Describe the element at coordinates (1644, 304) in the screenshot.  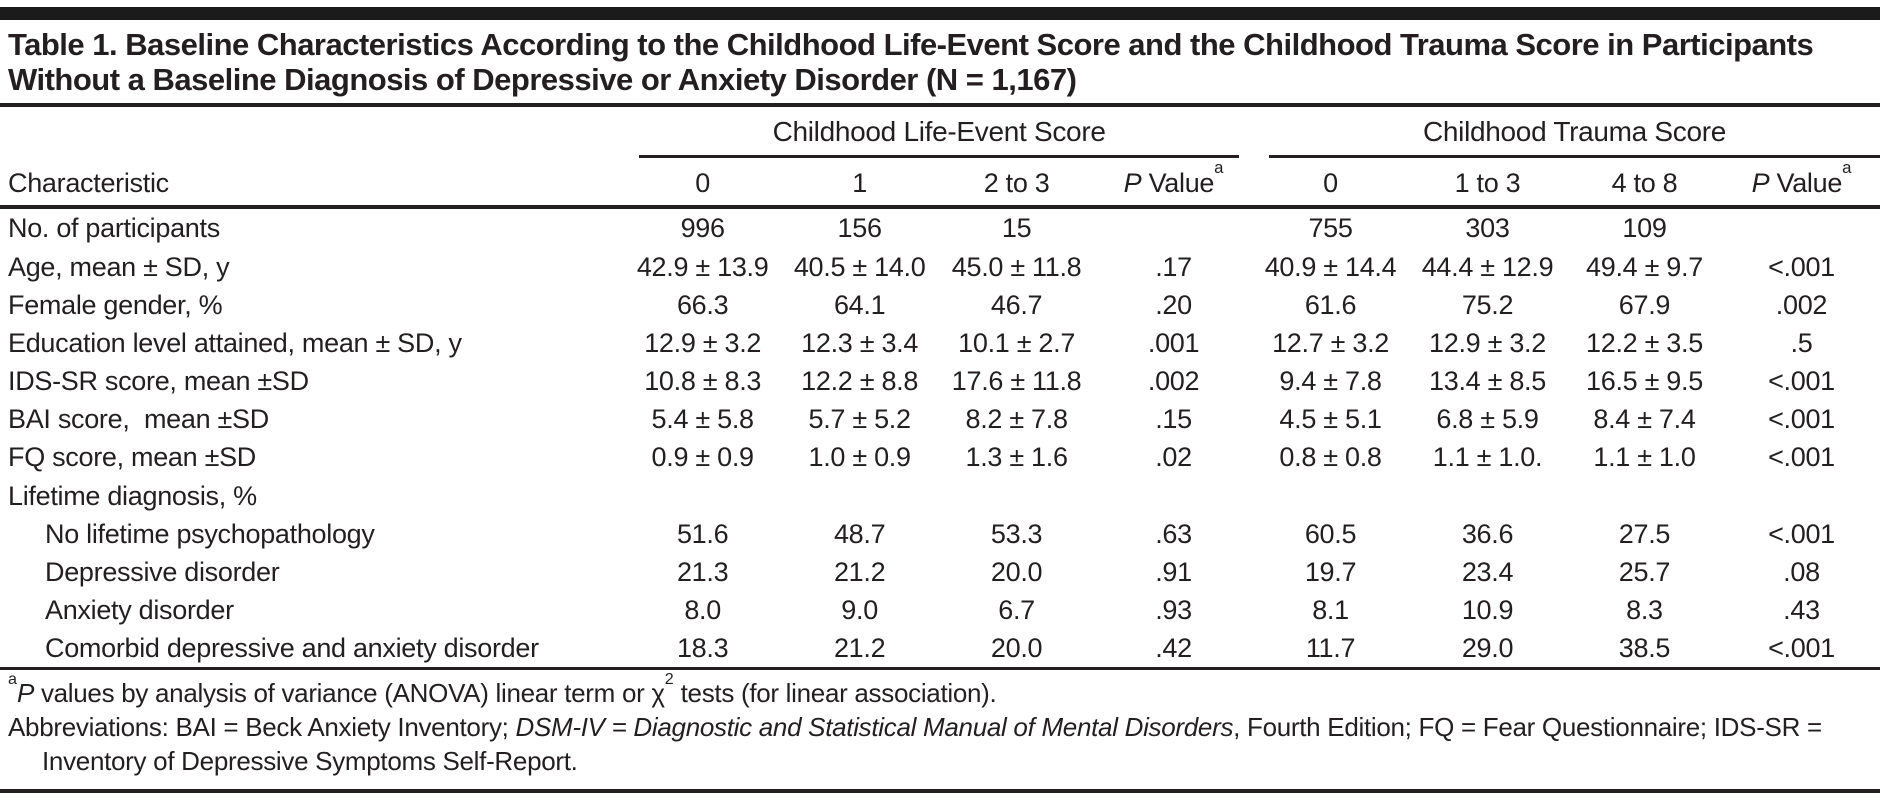
I see `cell-value: 67.9` at that location.